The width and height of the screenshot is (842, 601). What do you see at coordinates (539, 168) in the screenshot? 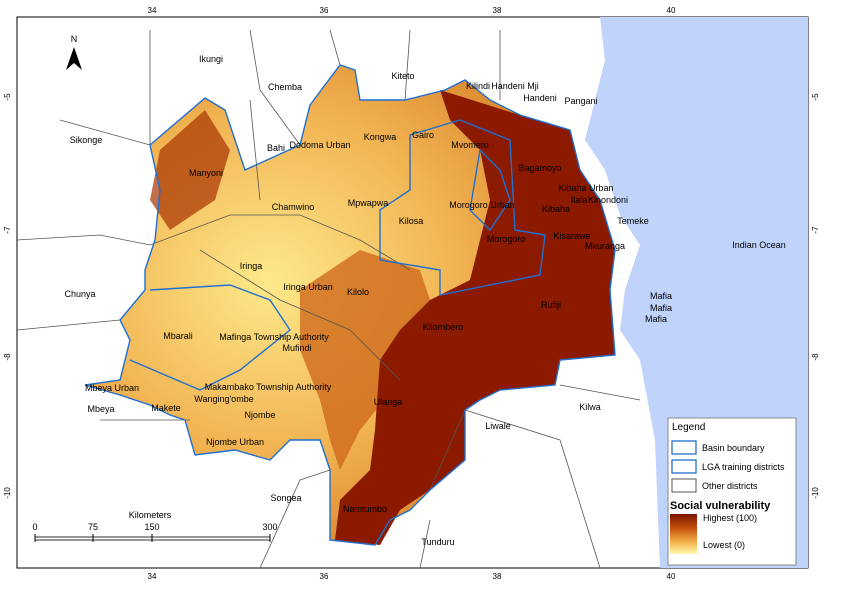
I see `place-label: Bagamoyo` at bounding box center [539, 168].